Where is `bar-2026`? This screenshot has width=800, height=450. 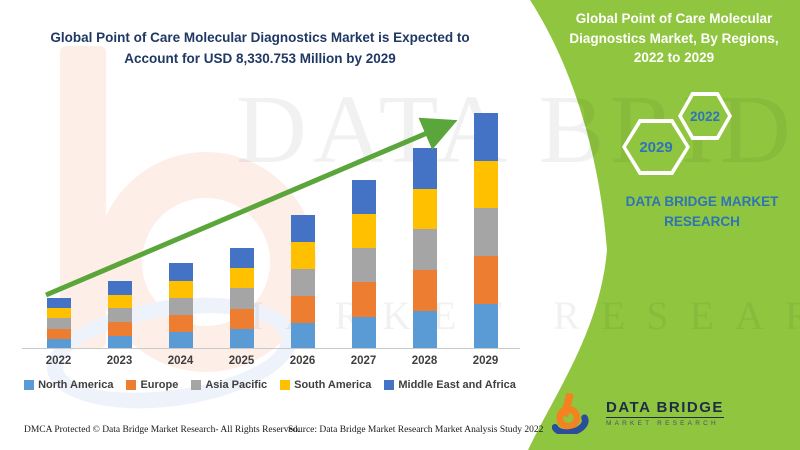 bar-2026 is located at coordinates (302, 281).